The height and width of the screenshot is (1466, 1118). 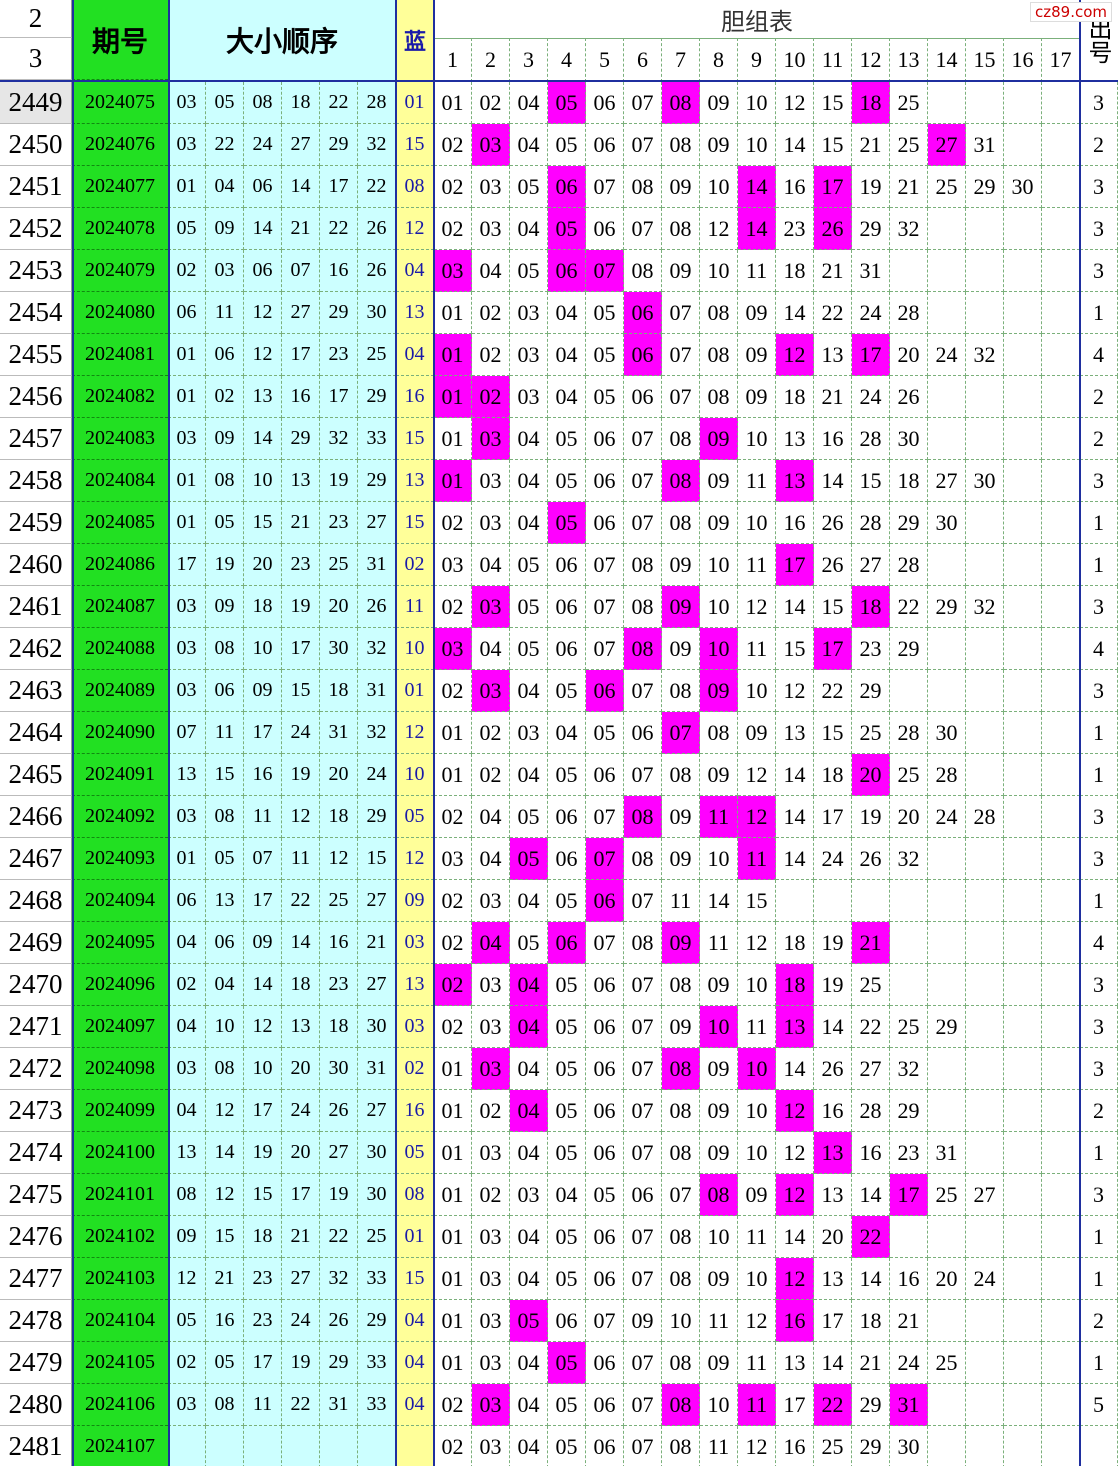 I want to click on dan-number: 19, so click(x=871, y=817).